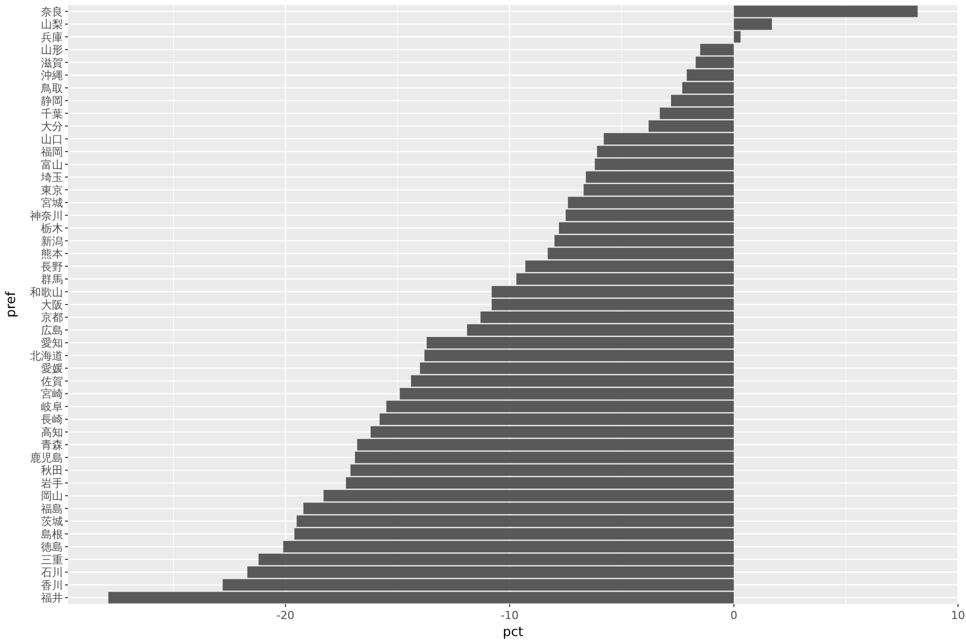  Describe the element at coordinates (52, 190) in the screenshot. I see `y-tick-label: 東京` at that location.